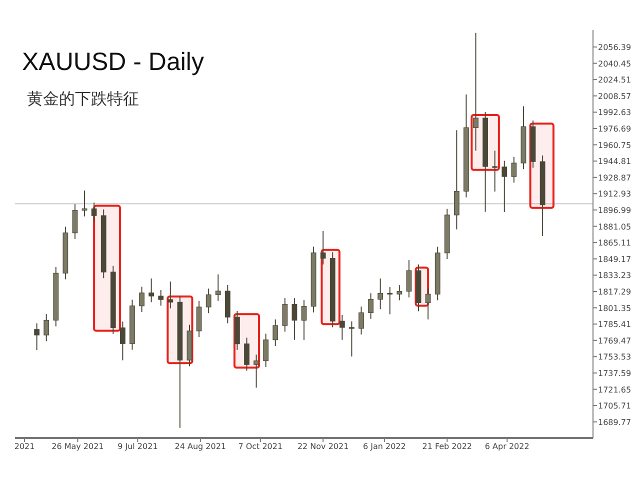 This screenshot has width=640, height=480. What do you see at coordinates (615, 373) in the screenshot?
I see `y-tick-label: 1737.59` at bounding box center [615, 373].